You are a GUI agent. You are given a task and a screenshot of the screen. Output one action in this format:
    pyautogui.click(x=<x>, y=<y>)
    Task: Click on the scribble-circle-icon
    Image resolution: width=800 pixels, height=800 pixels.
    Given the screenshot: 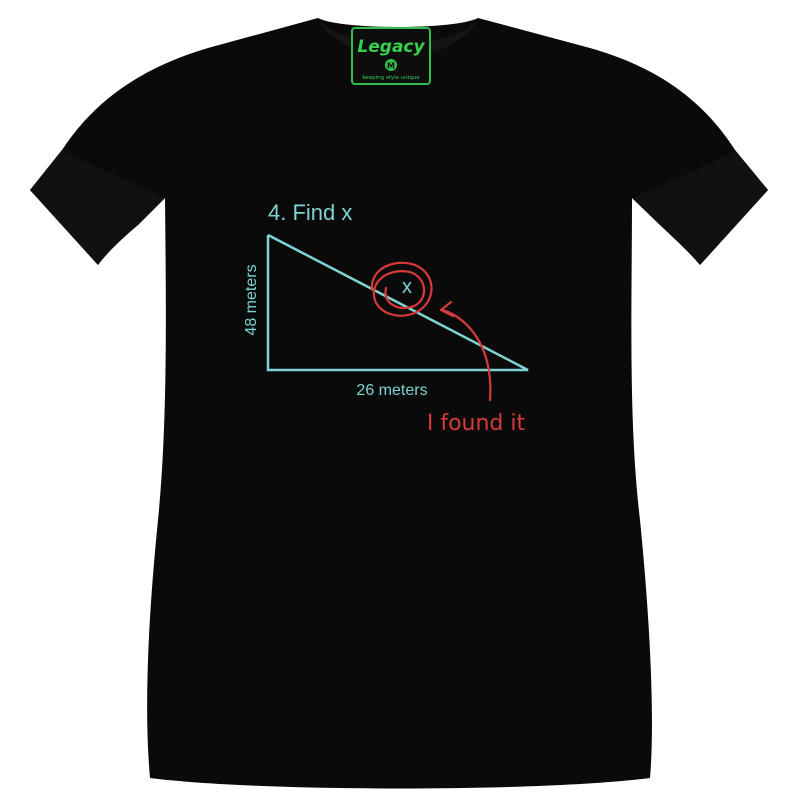 What is the action you would take?
    pyautogui.click(x=401, y=289)
    